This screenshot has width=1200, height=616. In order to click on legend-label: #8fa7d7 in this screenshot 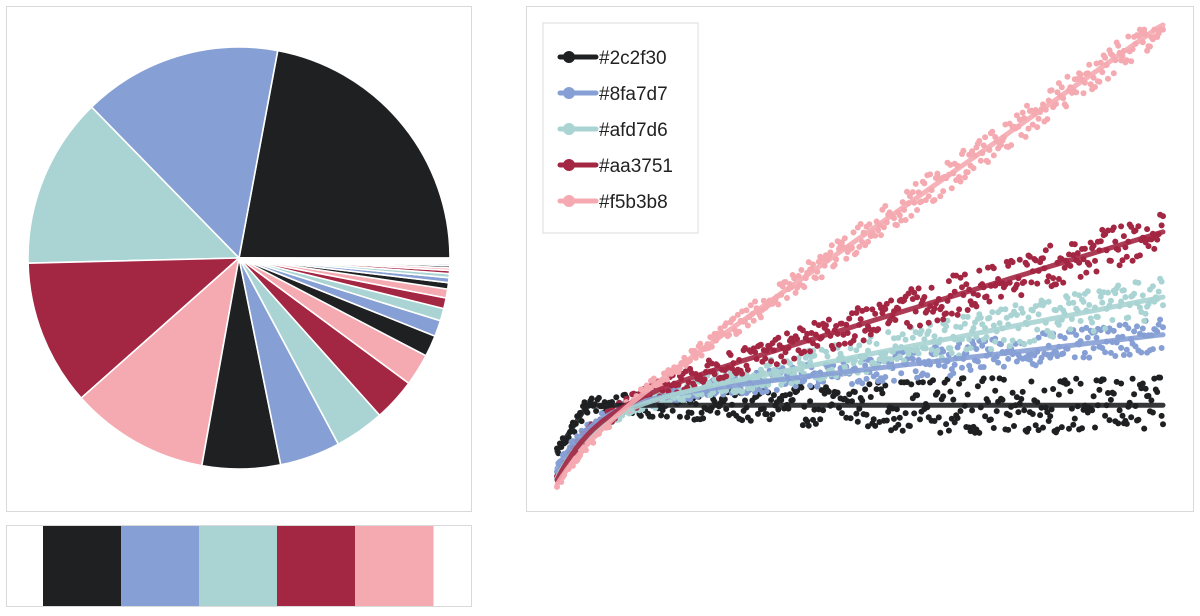, I will do `click(633, 94)`.